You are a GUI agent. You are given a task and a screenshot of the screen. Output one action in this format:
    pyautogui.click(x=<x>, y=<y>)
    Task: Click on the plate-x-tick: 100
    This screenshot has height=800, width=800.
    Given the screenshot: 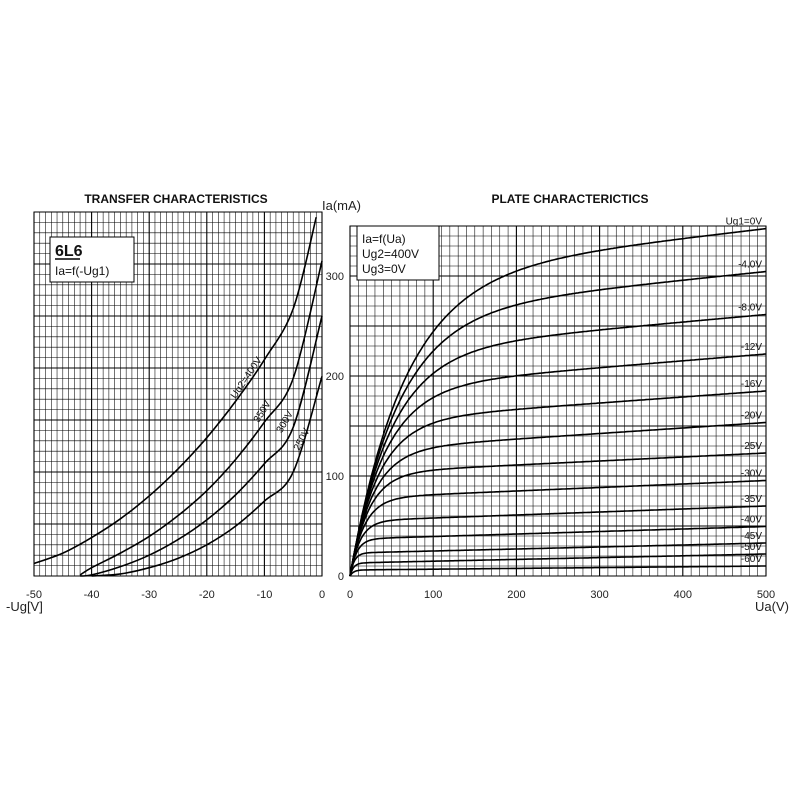 What is the action you would take?
    pyautogui.click(x=433, y=595)
    